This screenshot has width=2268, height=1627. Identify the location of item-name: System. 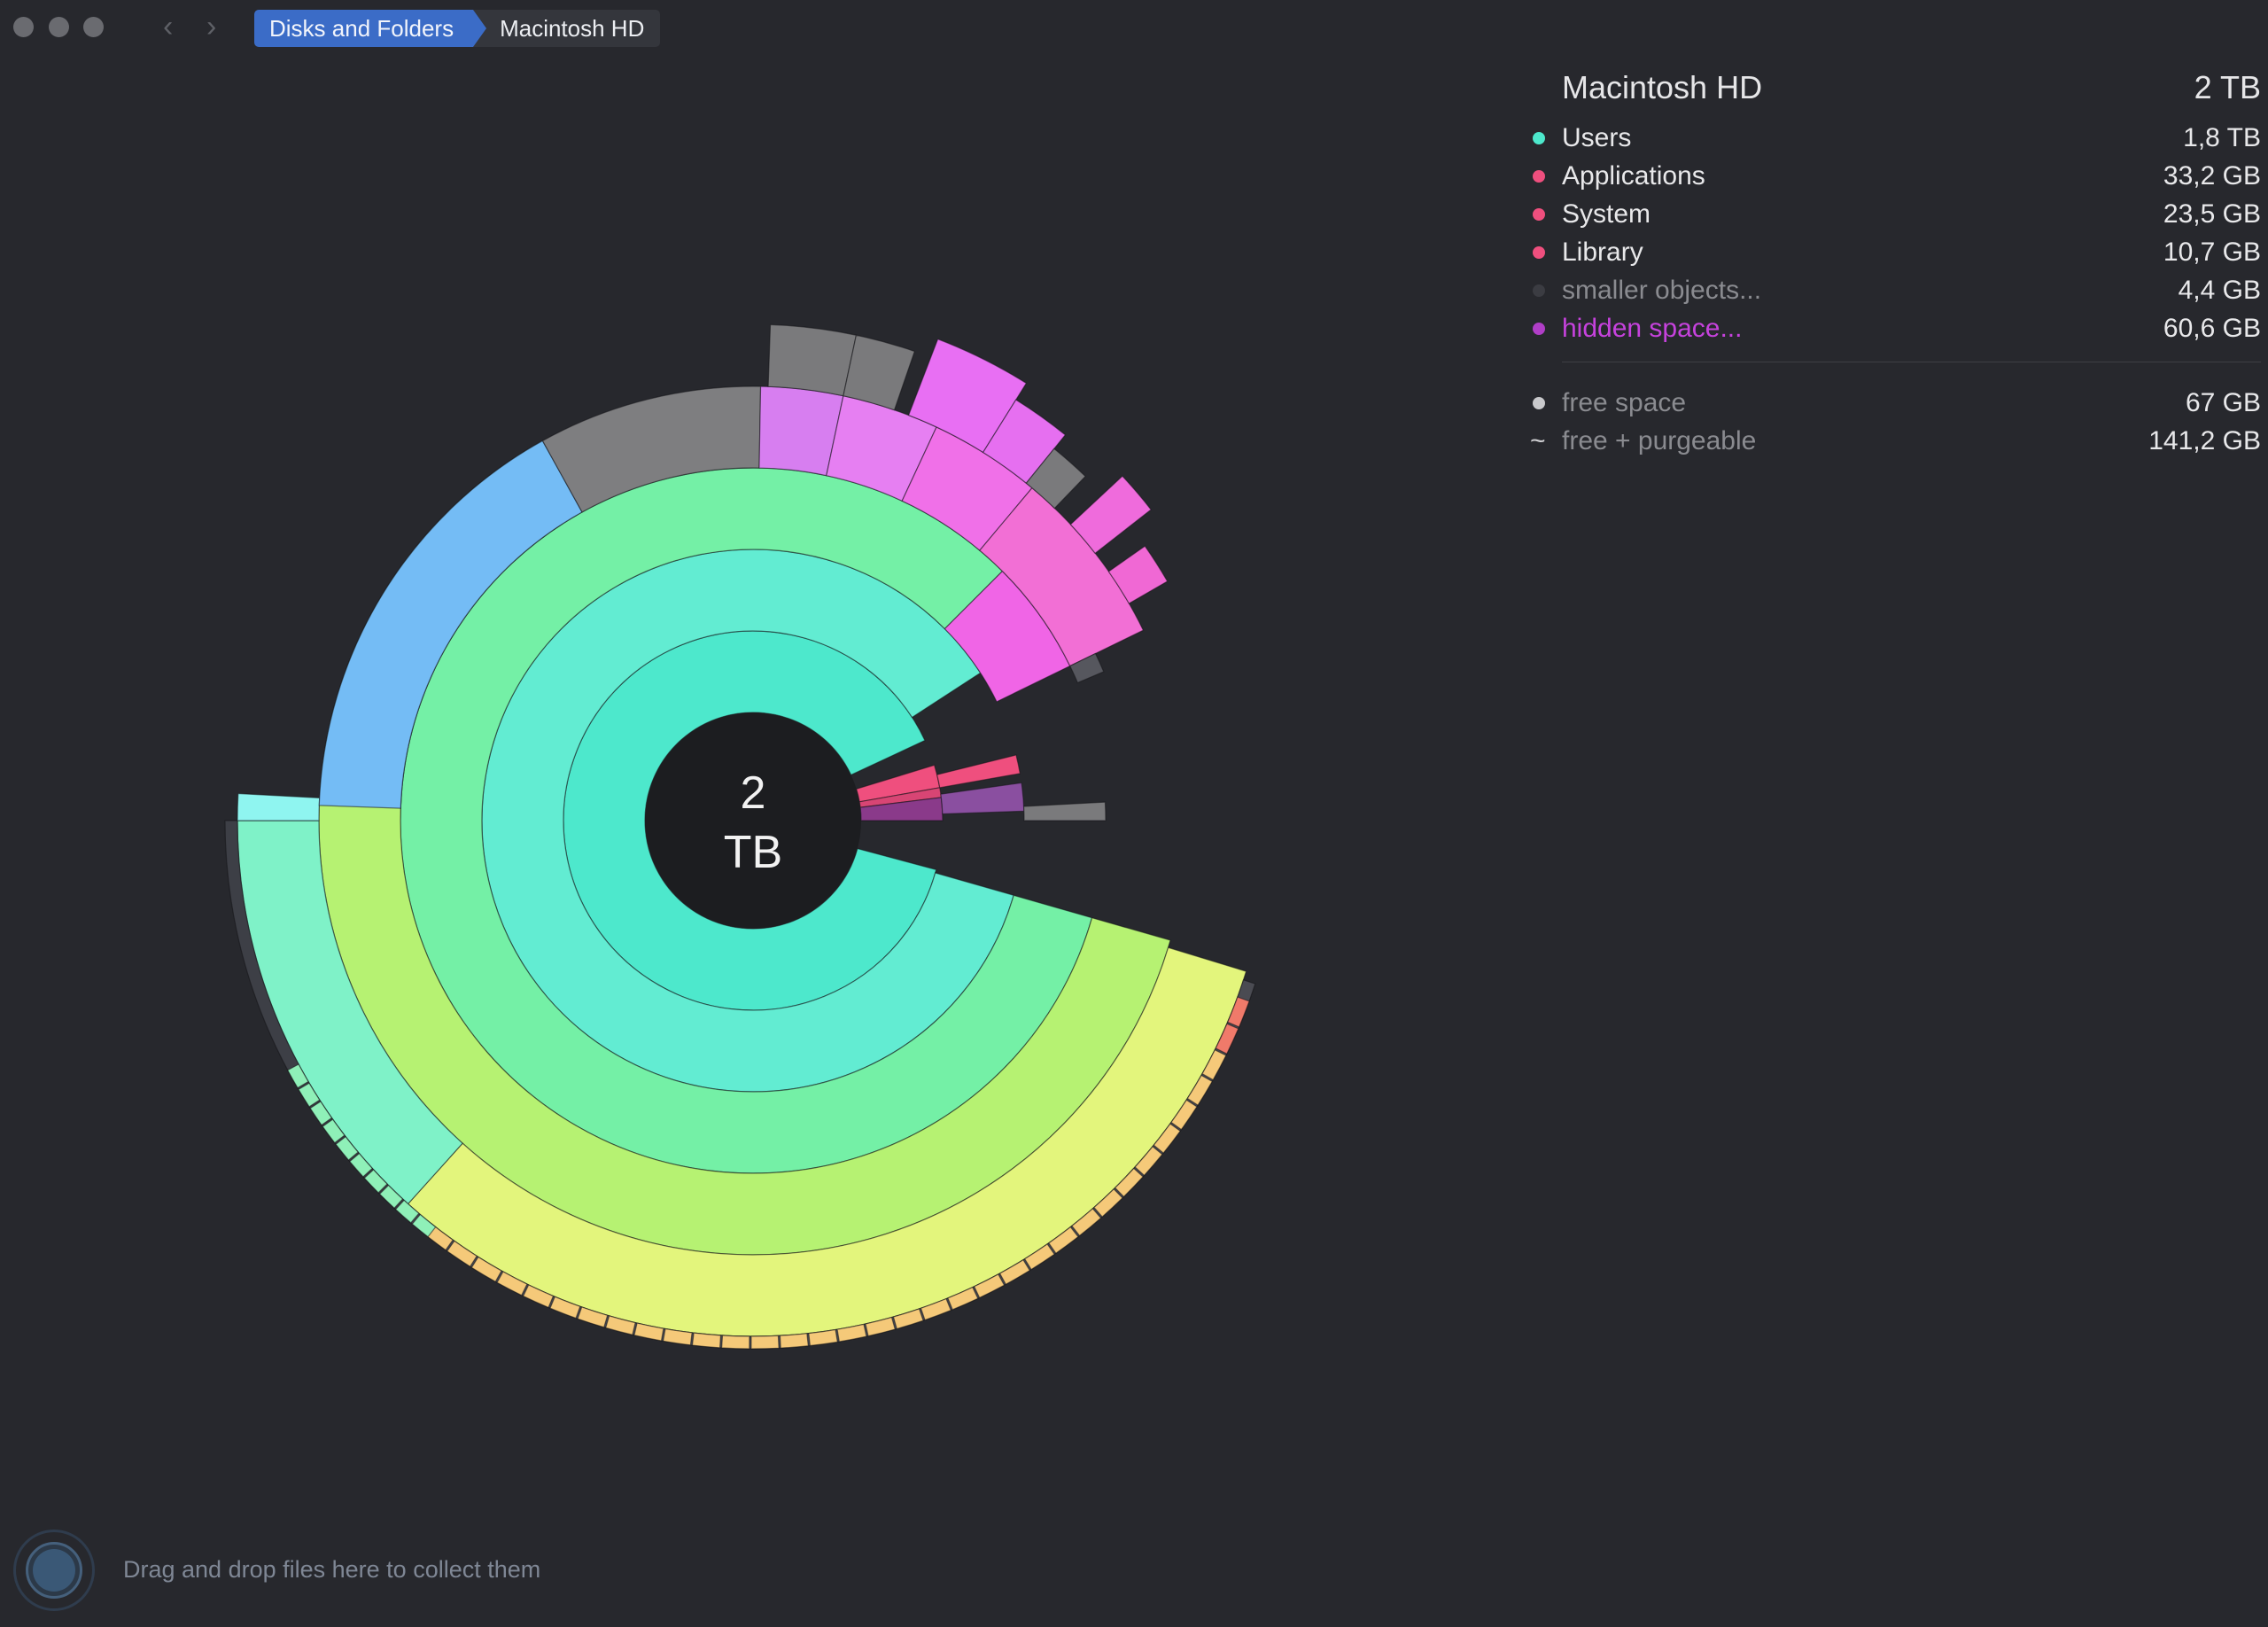
(1606, 214).